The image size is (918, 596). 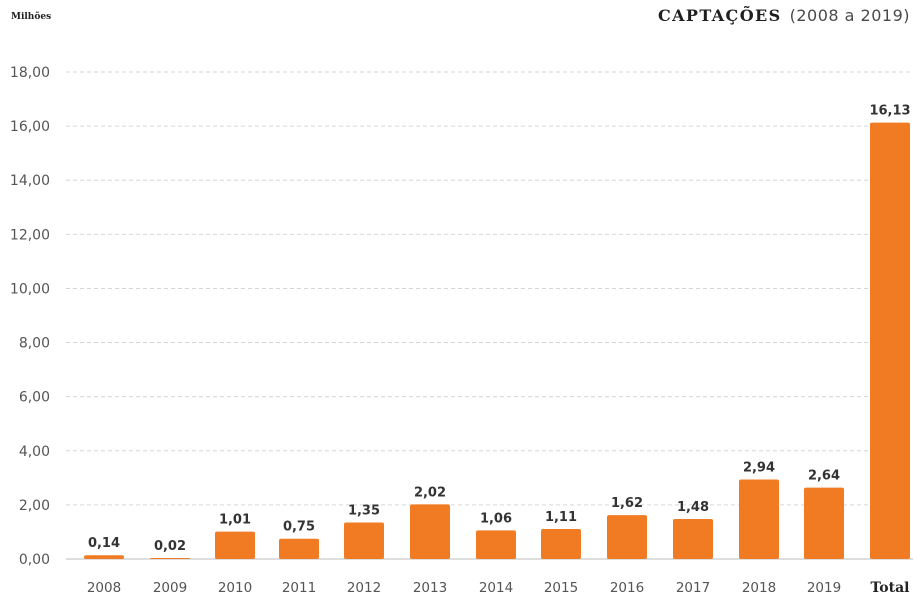 I want to click on x-tick-label: 2016, so click(x=627, y=588).